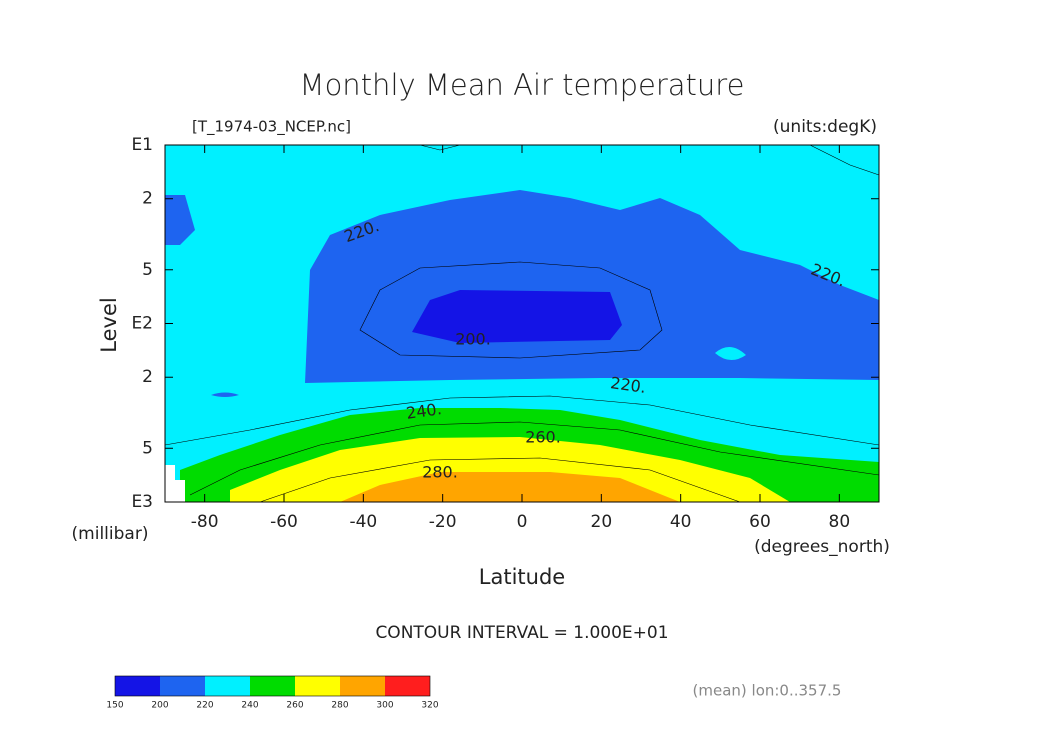  Describe the element at coordinates (628, 385) in the screenshot. I see `contour-label: 220.` at that location.